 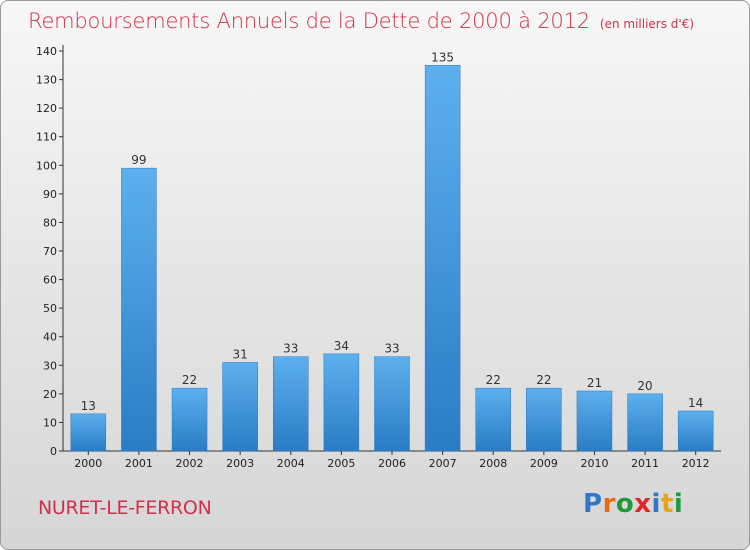 I want to click on data-label-2010: 21, so click(x=594, y=383).